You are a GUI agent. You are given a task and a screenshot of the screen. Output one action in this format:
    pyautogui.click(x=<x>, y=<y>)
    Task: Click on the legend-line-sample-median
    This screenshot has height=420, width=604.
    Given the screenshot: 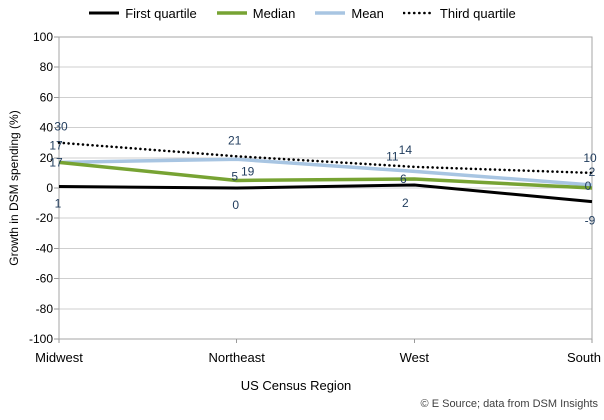 What is the action you would take?
    pyautogui.click(x=231, y=13)
    